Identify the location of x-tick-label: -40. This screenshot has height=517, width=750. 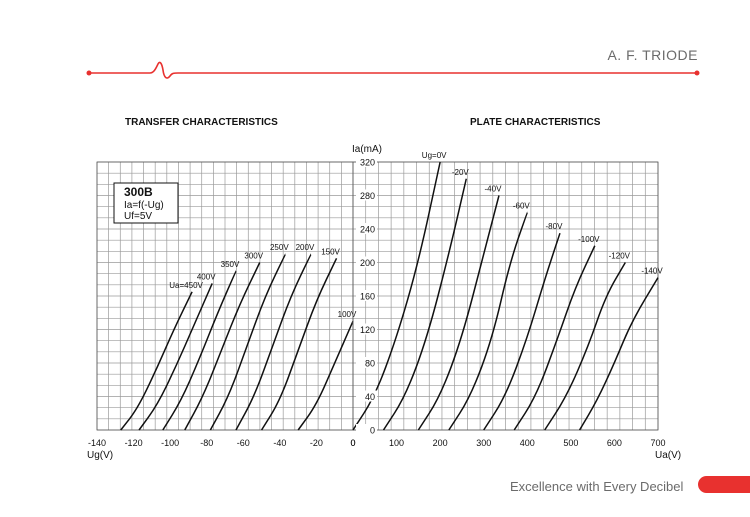
(279, 443).